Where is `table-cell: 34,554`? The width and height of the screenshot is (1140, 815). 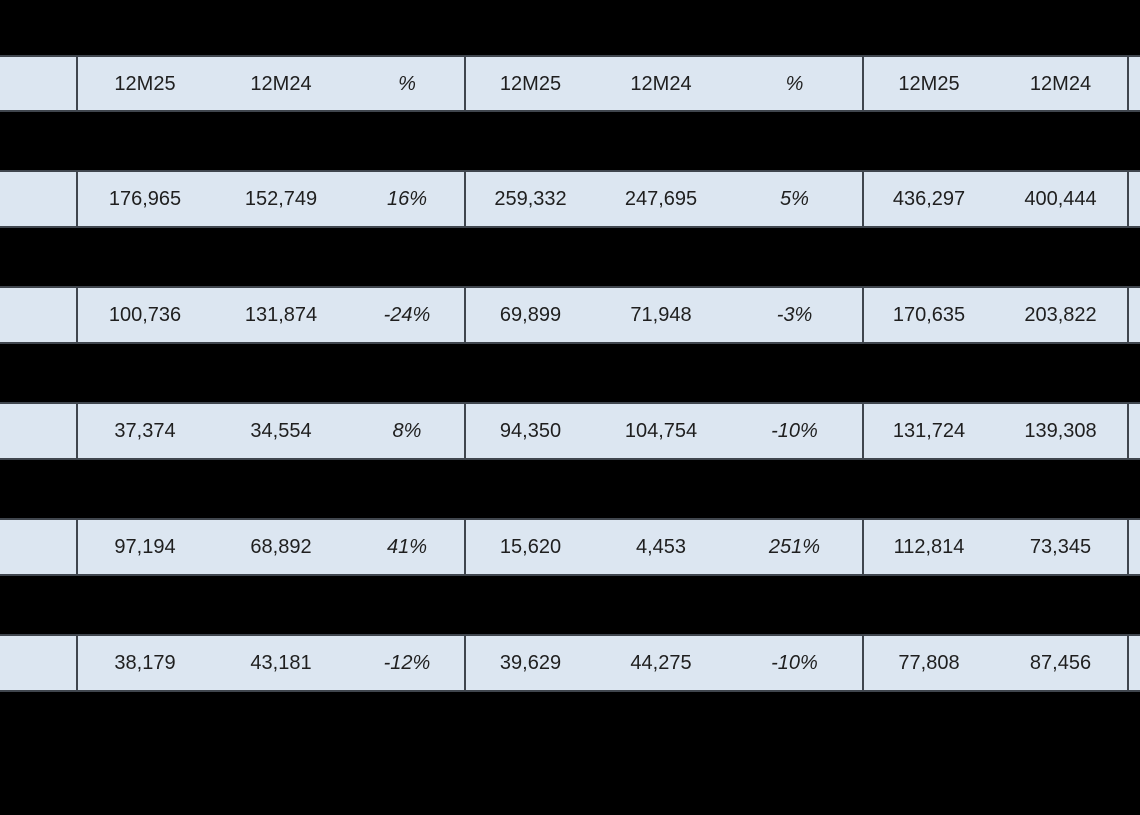
table-cell: 34,554 is located at coordinates (281, 431).